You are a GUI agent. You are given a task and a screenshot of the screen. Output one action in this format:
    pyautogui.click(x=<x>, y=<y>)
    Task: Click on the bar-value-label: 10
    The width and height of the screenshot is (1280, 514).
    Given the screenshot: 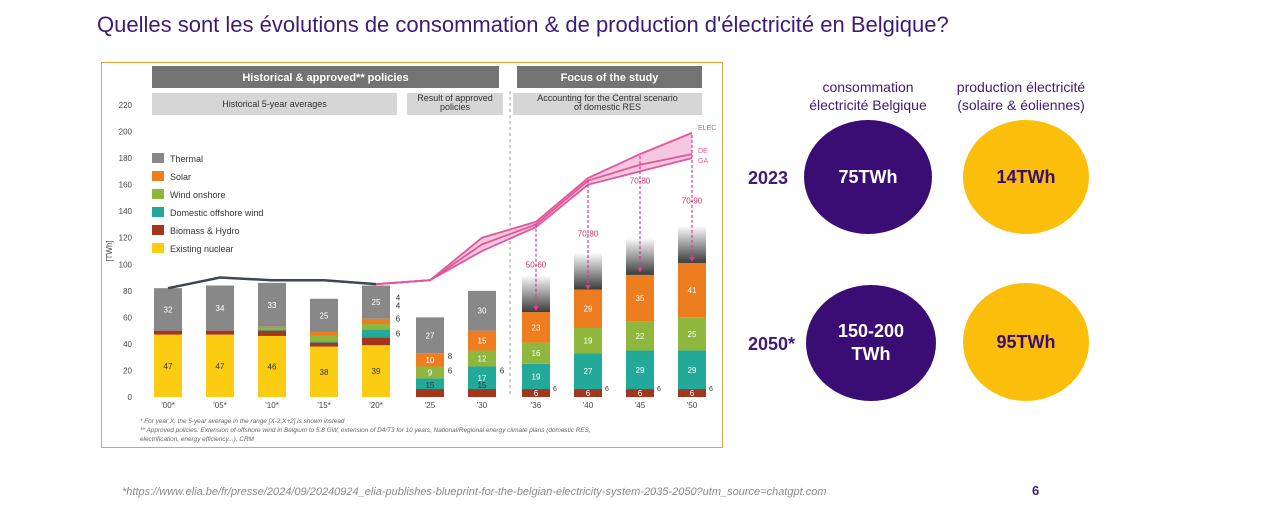 What is the action you would take?
    pyautogui.click(x=430, y=360)
    